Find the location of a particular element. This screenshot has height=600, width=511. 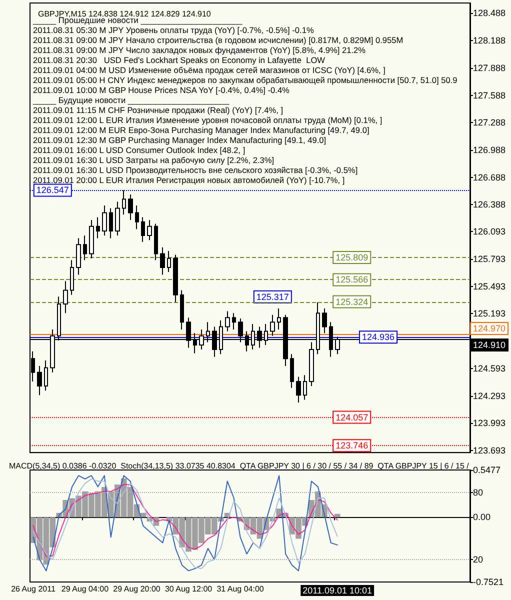

annotation: 2011.09.01 12:30 M GBP Purchasing Manager Index Manufacturing [49.1, 49.0] is located at coordinates (179, 140).